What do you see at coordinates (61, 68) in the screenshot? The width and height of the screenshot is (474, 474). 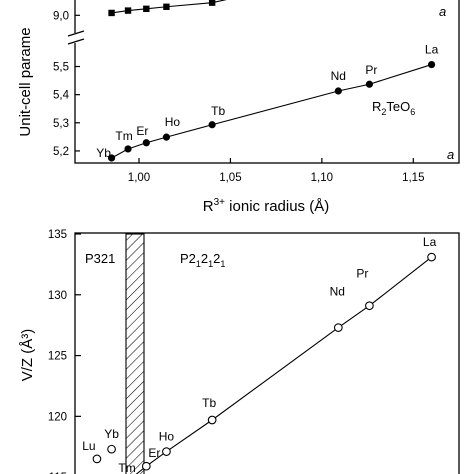 I see `y-tick-label: 5,5` at bounding box center [61, 68].